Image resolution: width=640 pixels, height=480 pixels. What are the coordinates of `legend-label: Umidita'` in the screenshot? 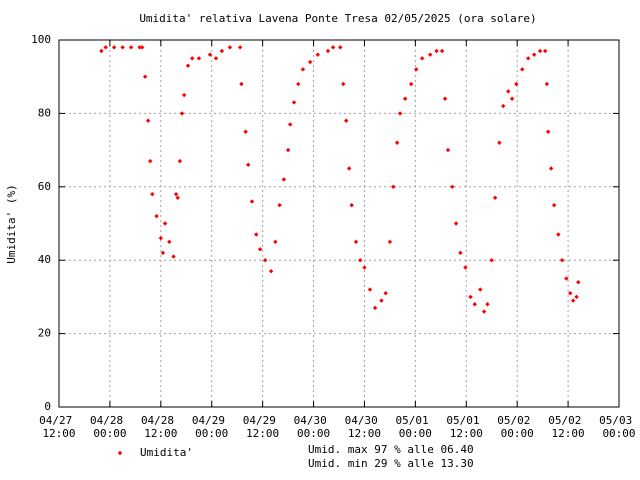 It's located at (166, 452).